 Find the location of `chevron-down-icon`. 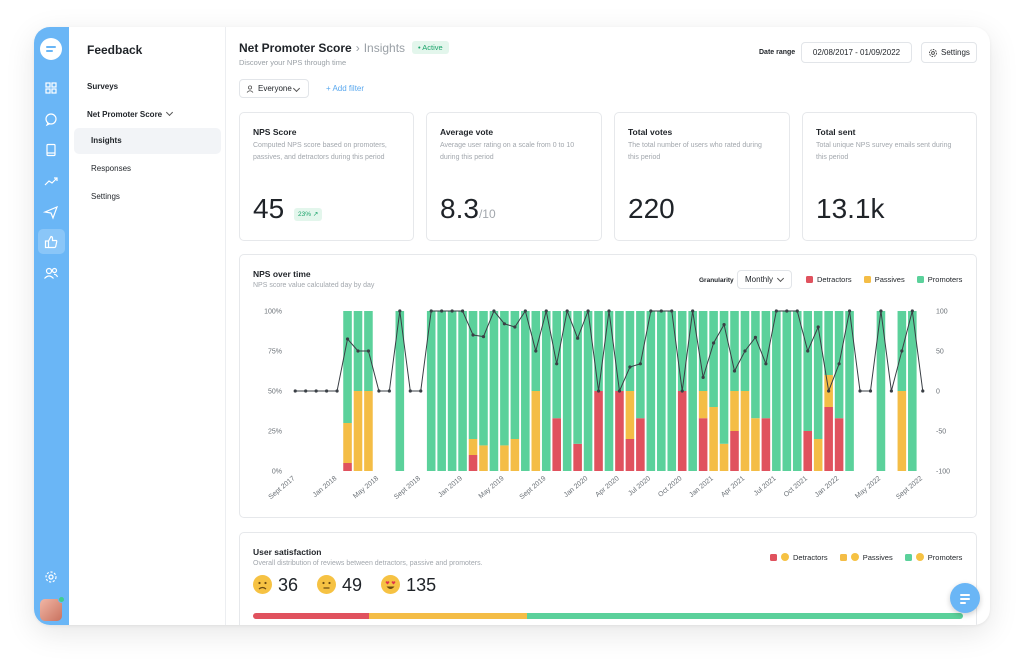

chevron-down-icon is located at coordinates (170, 112).